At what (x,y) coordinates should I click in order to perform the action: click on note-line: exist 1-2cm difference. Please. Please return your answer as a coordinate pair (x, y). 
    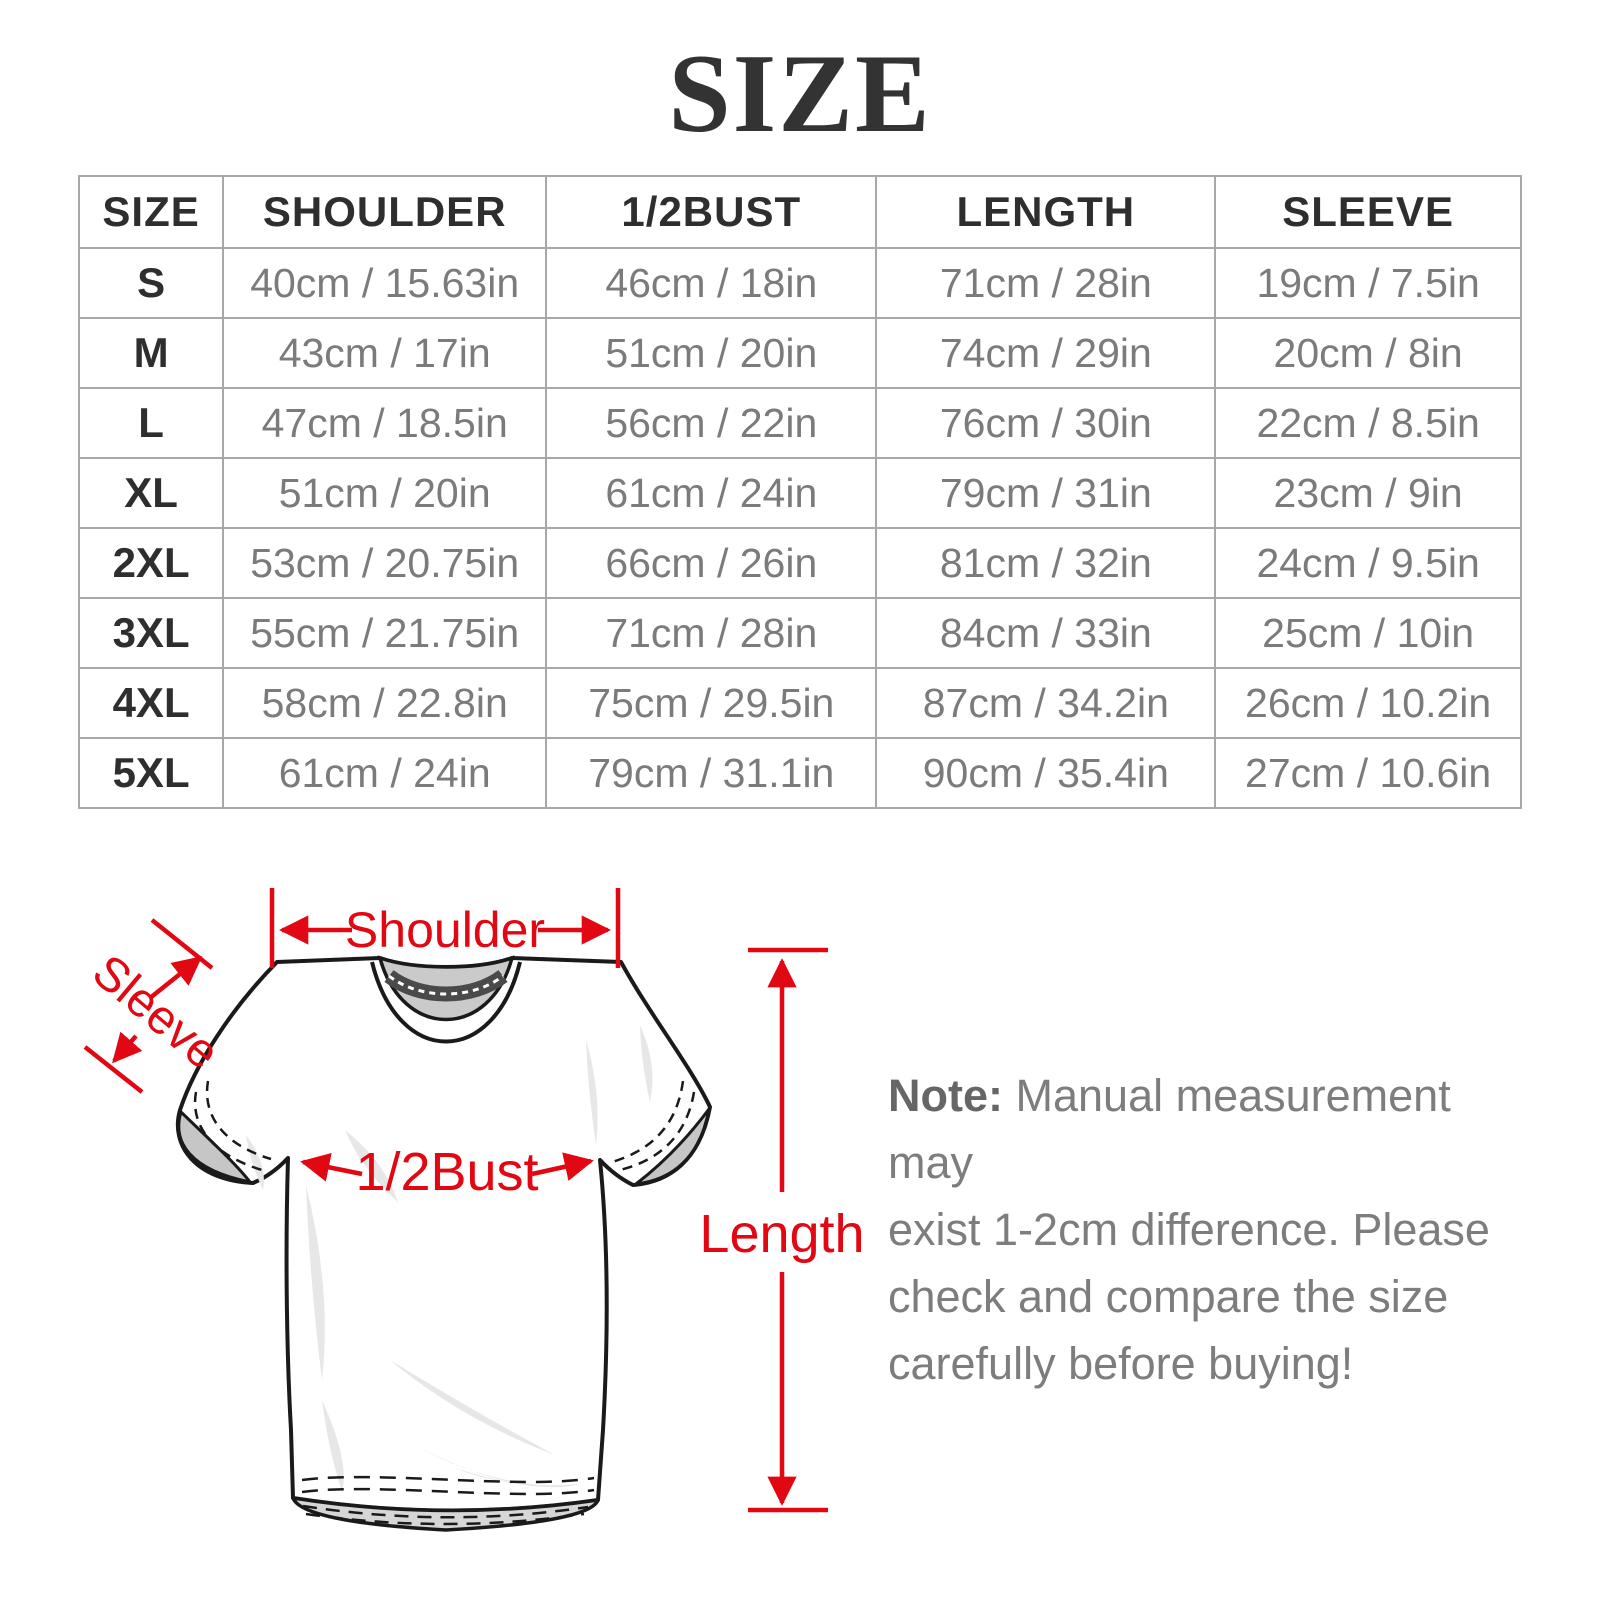
    Looking at the image, I should click on (1189, 1229).